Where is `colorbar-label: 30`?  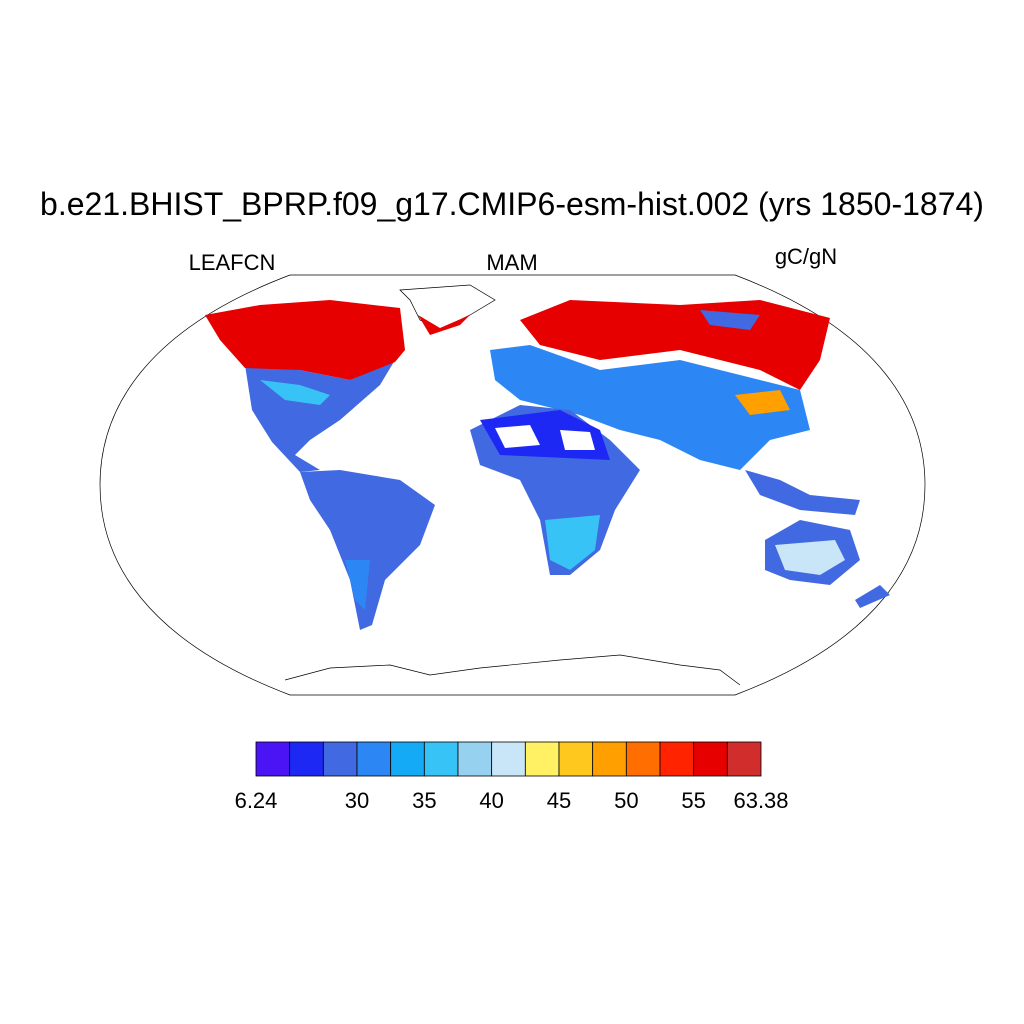 colorbar-label: 30 is located at coordinates (357, 800).